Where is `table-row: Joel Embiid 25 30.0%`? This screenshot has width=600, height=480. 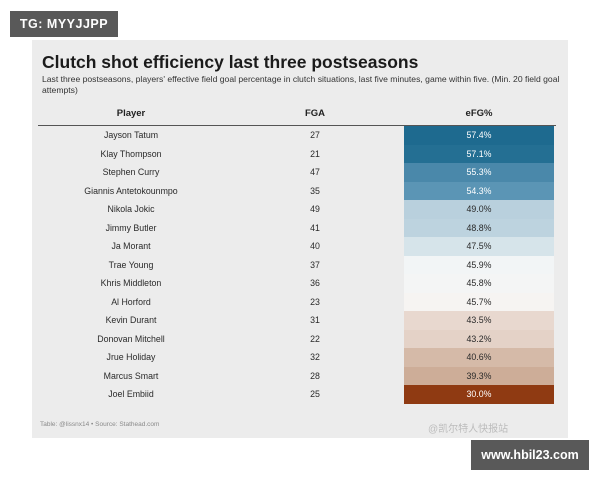 table-row: Joel Embiid 25 30.0% is located at coordinates (300, 394).